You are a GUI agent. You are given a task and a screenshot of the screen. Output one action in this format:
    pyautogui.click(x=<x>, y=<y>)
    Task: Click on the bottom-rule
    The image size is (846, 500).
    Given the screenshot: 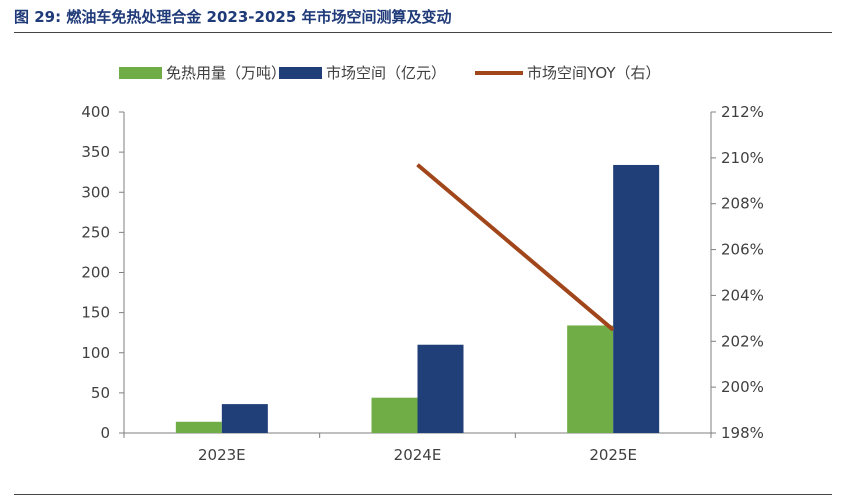 What is the action you would take?
    pyautogui.click(x=423, y=494)
    